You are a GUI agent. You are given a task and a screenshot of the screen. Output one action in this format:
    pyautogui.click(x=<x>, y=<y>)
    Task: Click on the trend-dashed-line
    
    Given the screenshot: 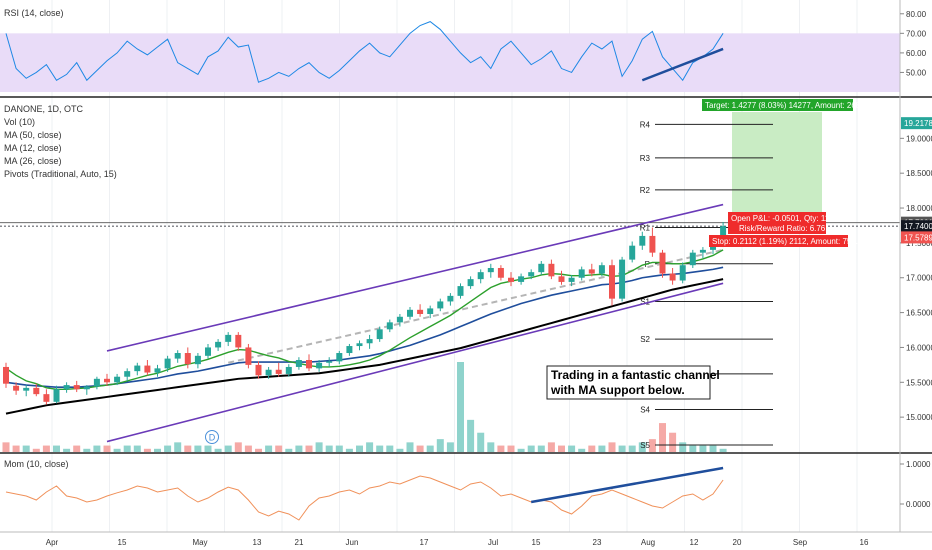 What is the action you would take?
    pyautogui.click(x=475, y=306)
    